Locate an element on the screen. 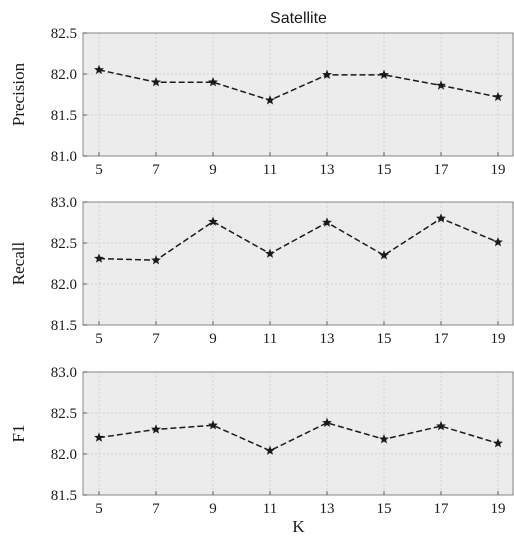 The image size is (514, 540). y-axis-label: Recall is located at coordinates (18, 264).